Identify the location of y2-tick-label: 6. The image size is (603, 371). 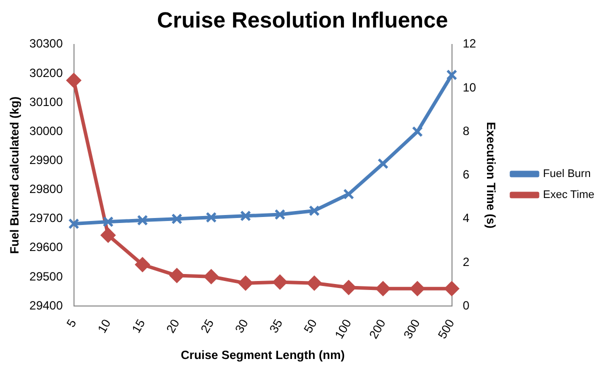
(466, 175).